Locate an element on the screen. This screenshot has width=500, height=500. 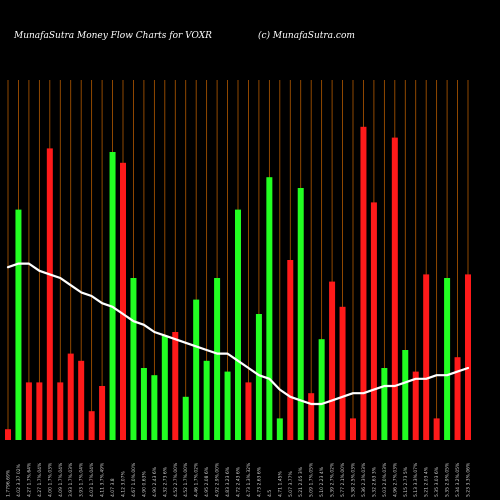
x-tick-label: 5.10 2.23 4% is located at coordinates (322, 481).